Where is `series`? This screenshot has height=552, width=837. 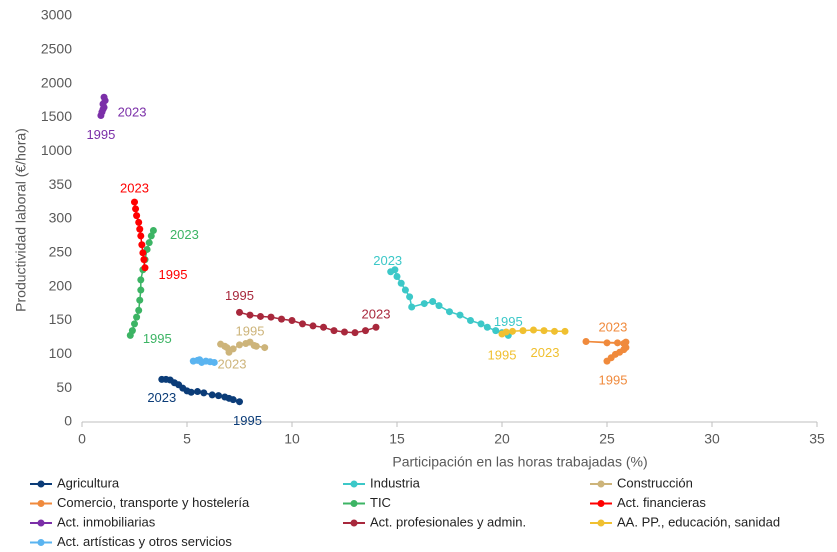 series is located at coordinates (203, 361).